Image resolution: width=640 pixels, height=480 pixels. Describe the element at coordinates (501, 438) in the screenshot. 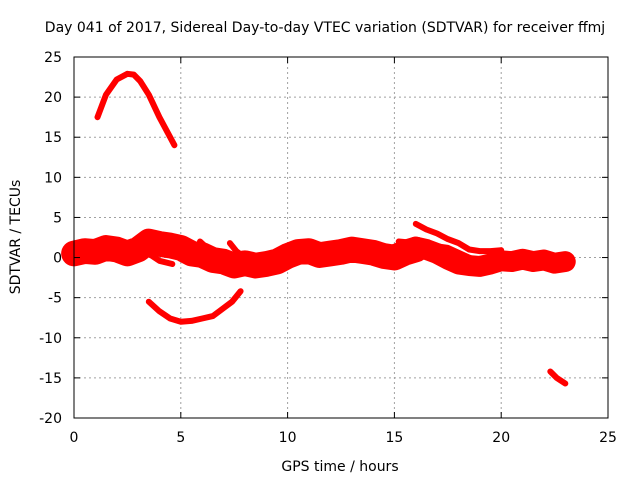

I see `x-tick-label: 20` at that location.